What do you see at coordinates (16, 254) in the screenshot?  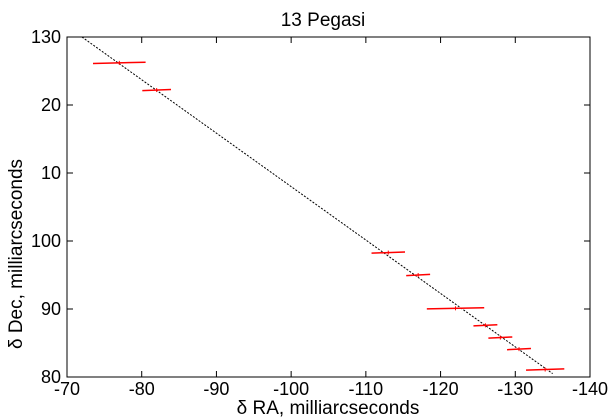 I see `y-axis-label: δ Dec, milliarcseconds` at bounding box center [16, 254].